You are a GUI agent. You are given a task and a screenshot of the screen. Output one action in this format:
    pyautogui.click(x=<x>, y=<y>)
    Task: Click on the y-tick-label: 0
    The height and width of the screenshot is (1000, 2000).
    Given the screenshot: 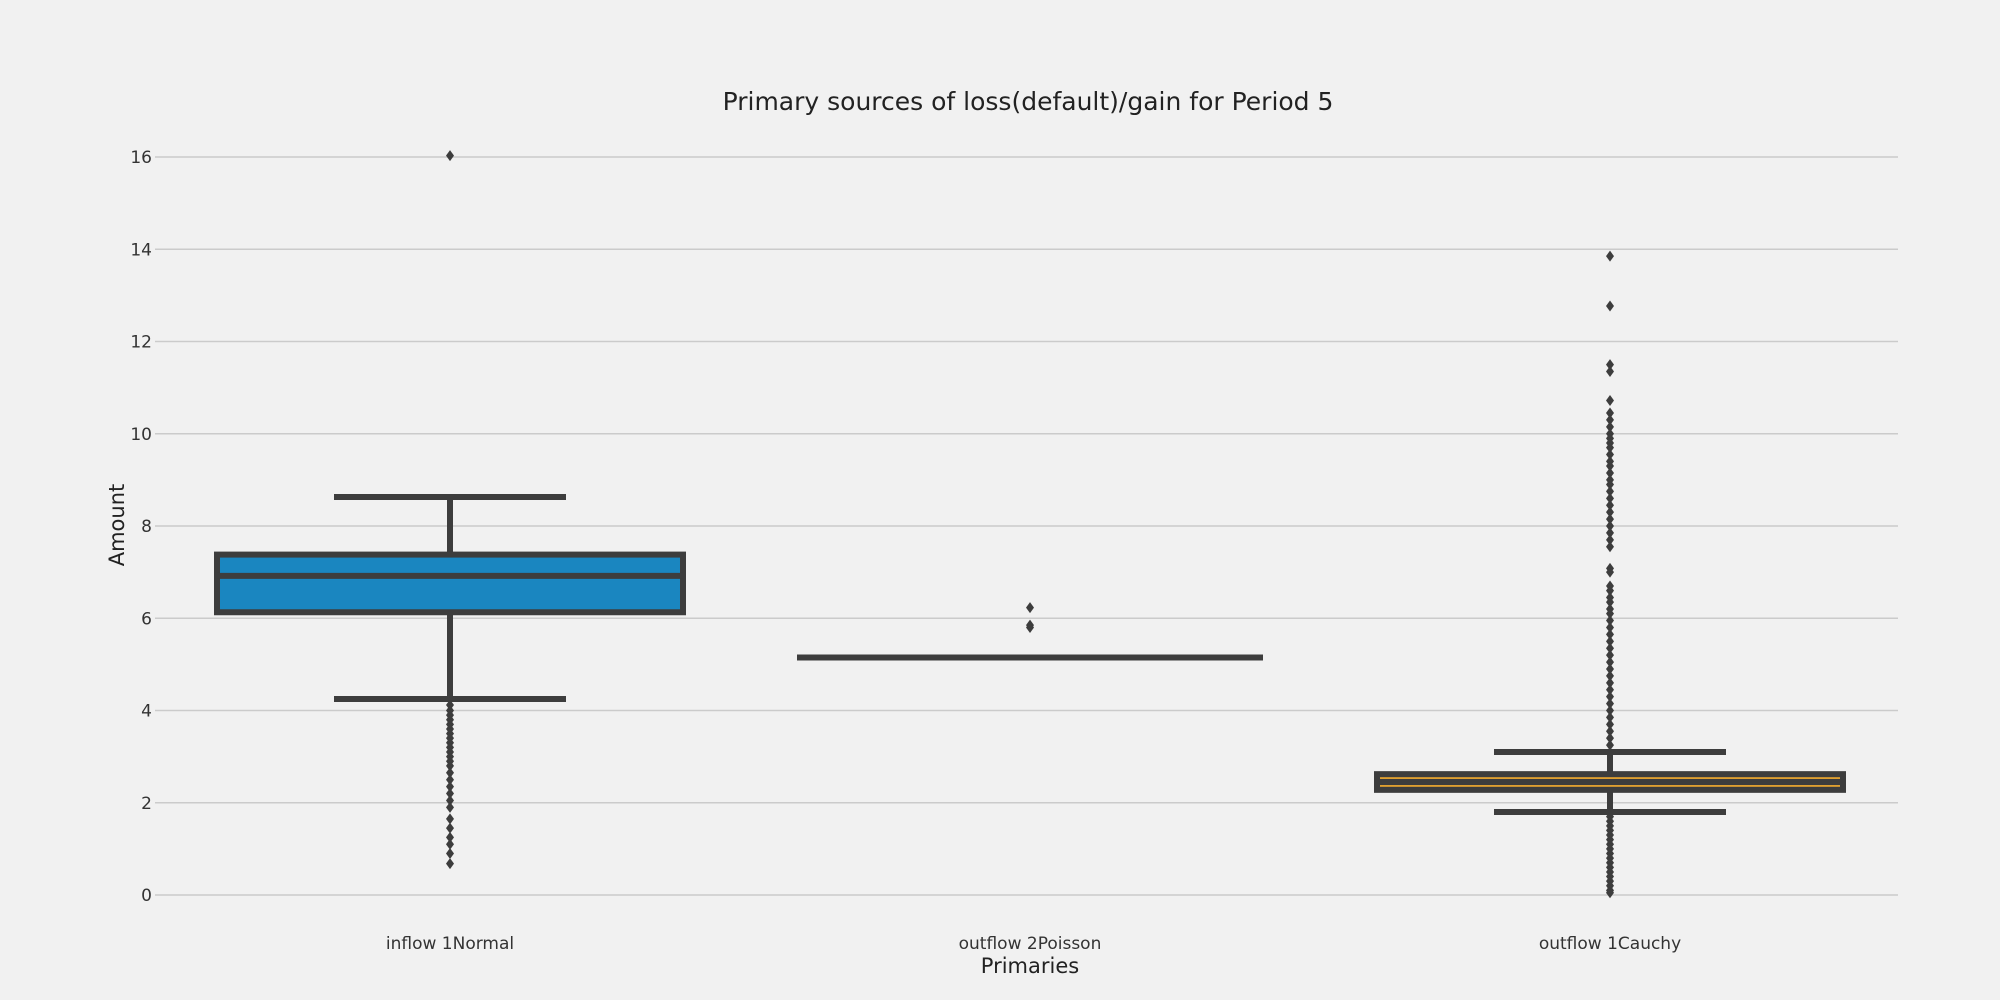 What is the action you would take?
    pyautogui.click(x=146, y=896)
    